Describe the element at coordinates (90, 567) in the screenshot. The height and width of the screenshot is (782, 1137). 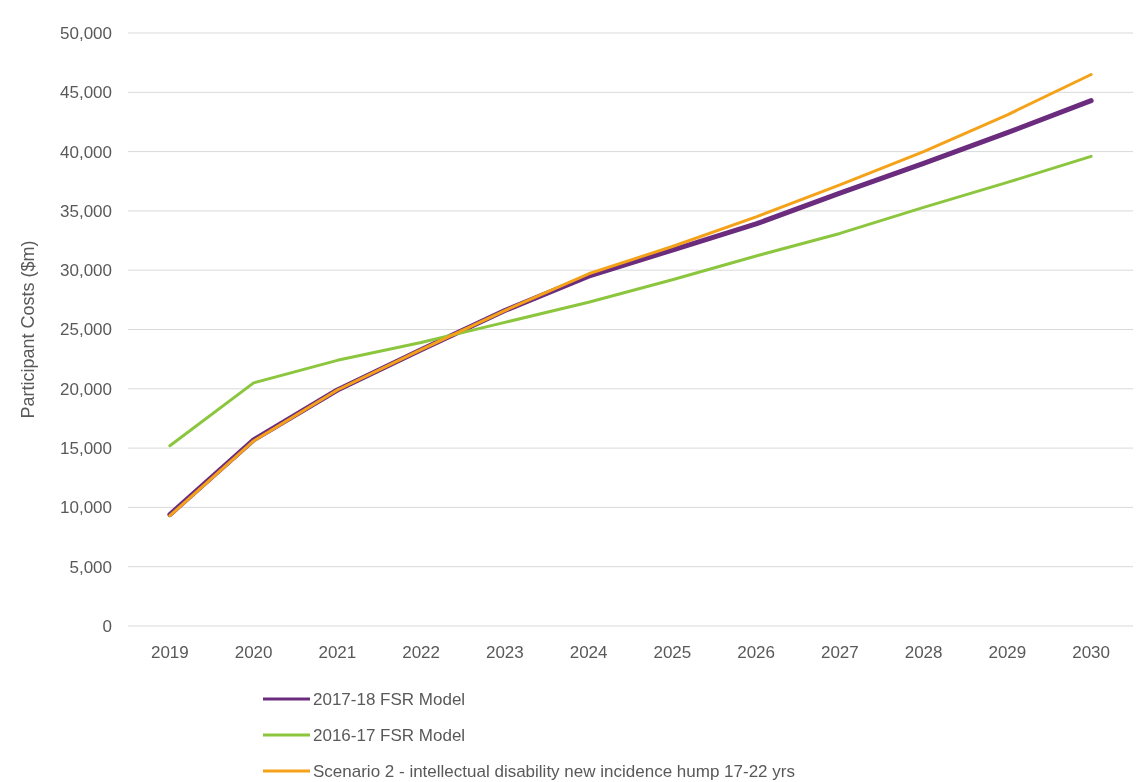
I see `y-tick-label: 5,000` at that location.